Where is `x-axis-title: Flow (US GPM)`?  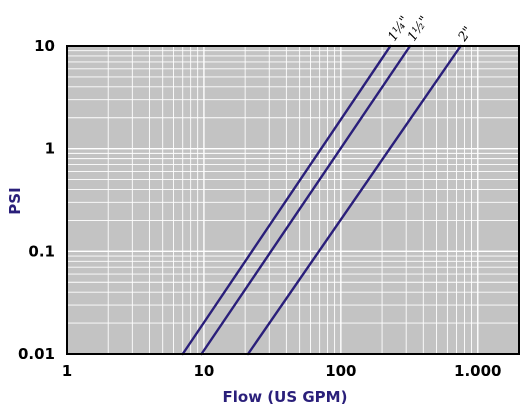 x-axis-title: Flow (US GPM) is located at coordinates (285, 397).